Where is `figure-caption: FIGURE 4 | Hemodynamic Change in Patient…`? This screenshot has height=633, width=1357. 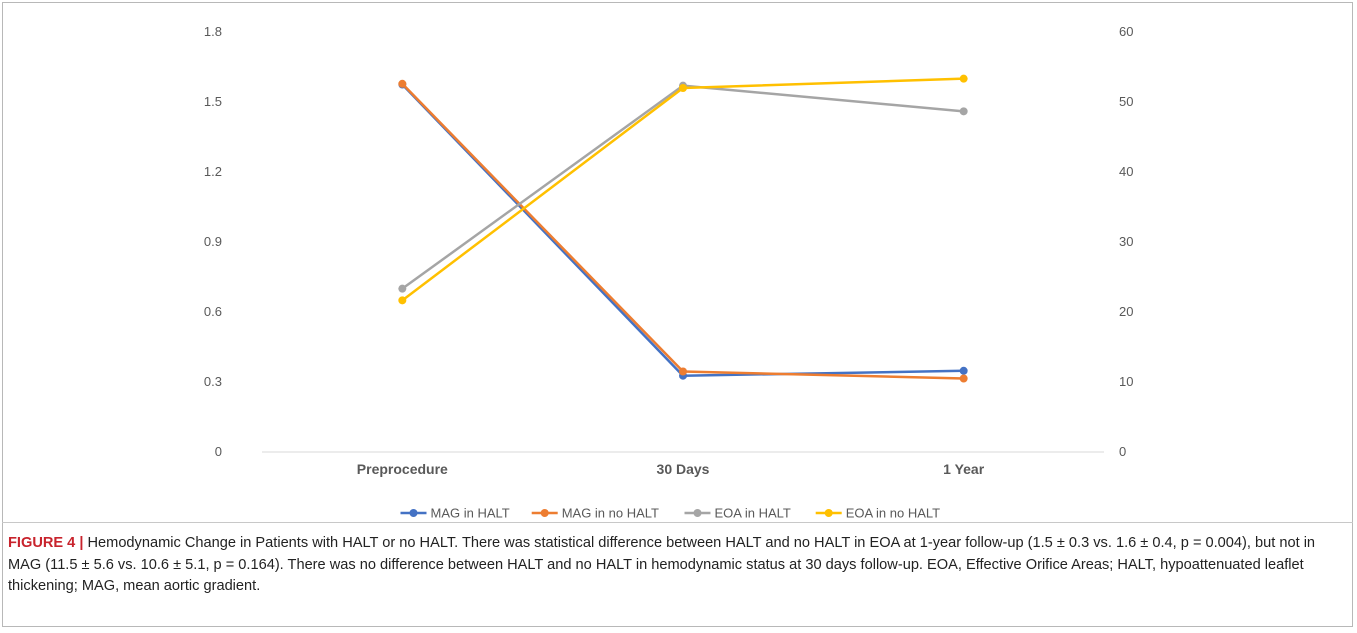
figure-caption: FIGURE 4 | Hemodynamic Change in Patient… is located at coordinates (675, 565).